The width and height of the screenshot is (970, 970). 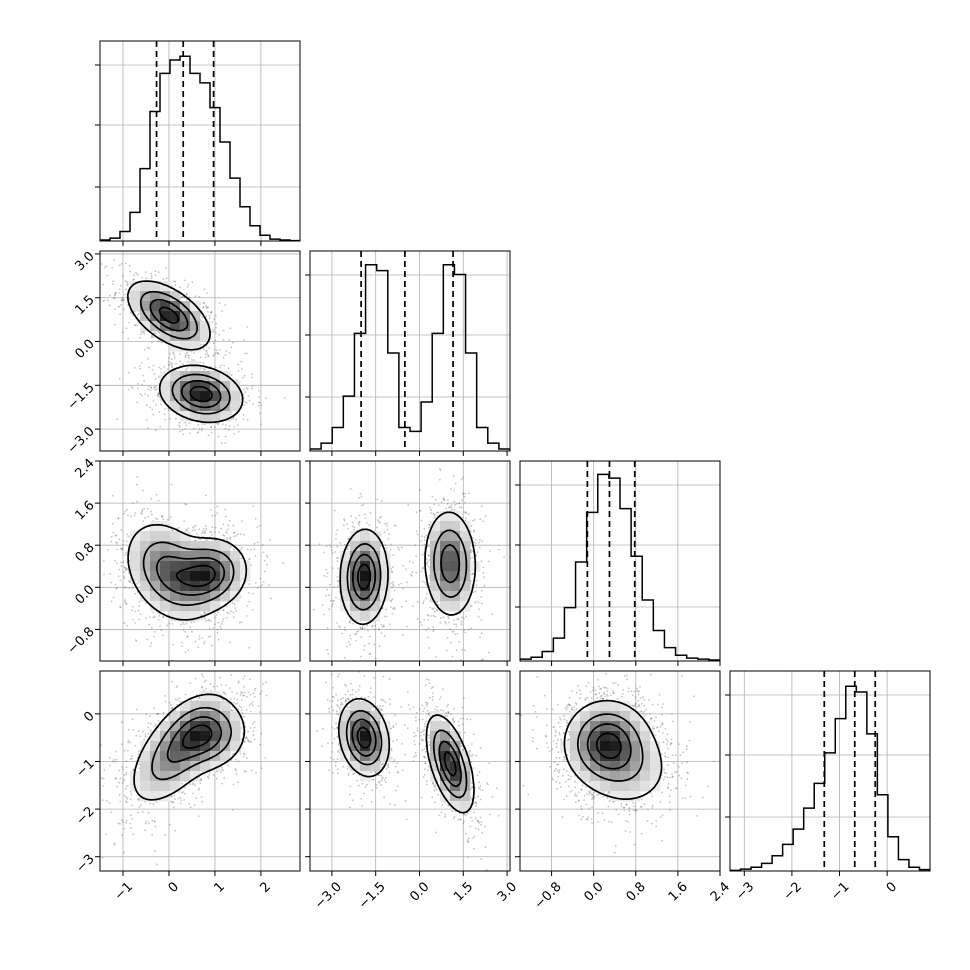 I want to click on y-tick-label-p1: −3.0, so click(x=81, y=440).